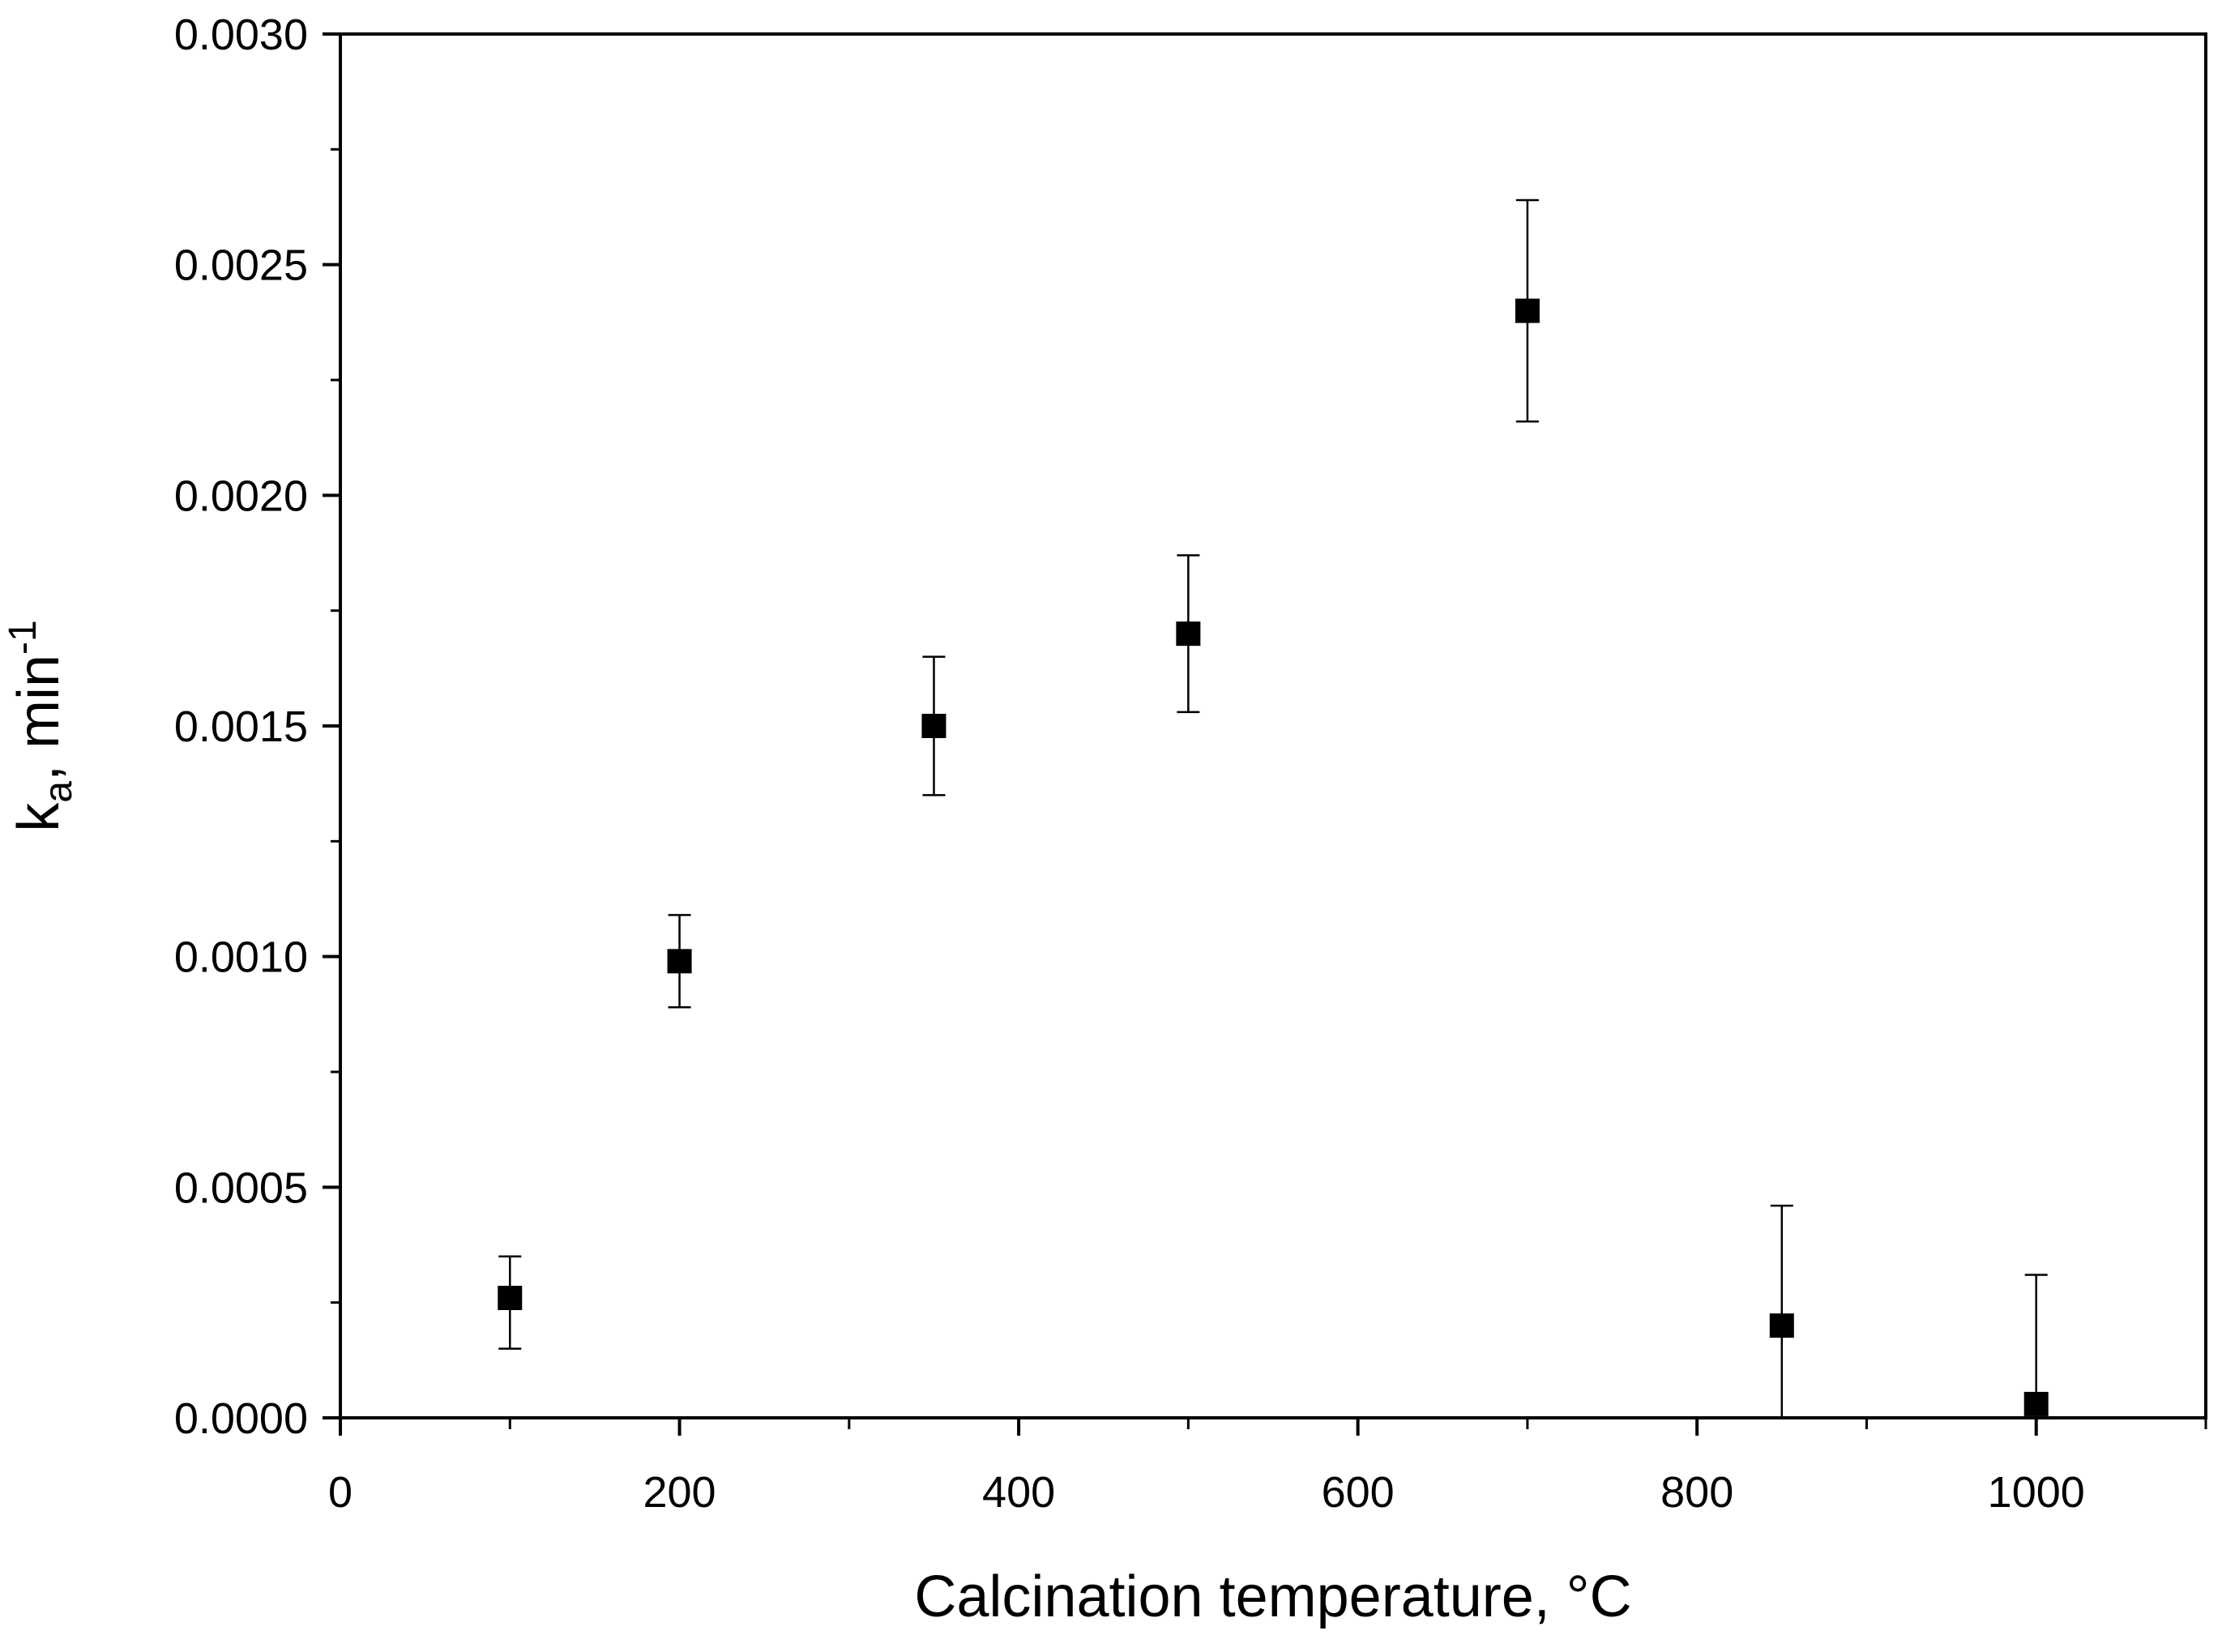 This screenshot has height=1652, width=2222. I want to click on x-tick-label: 400, so click(1019, 1492).